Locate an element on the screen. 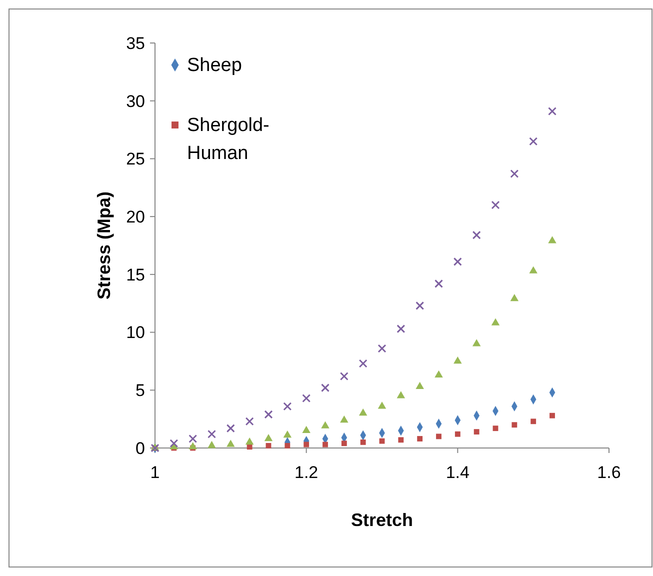 The height and width of the screenshot is (576, 653). y-axis-title: Stress (Mpa) is located at coordinates (104, 245).